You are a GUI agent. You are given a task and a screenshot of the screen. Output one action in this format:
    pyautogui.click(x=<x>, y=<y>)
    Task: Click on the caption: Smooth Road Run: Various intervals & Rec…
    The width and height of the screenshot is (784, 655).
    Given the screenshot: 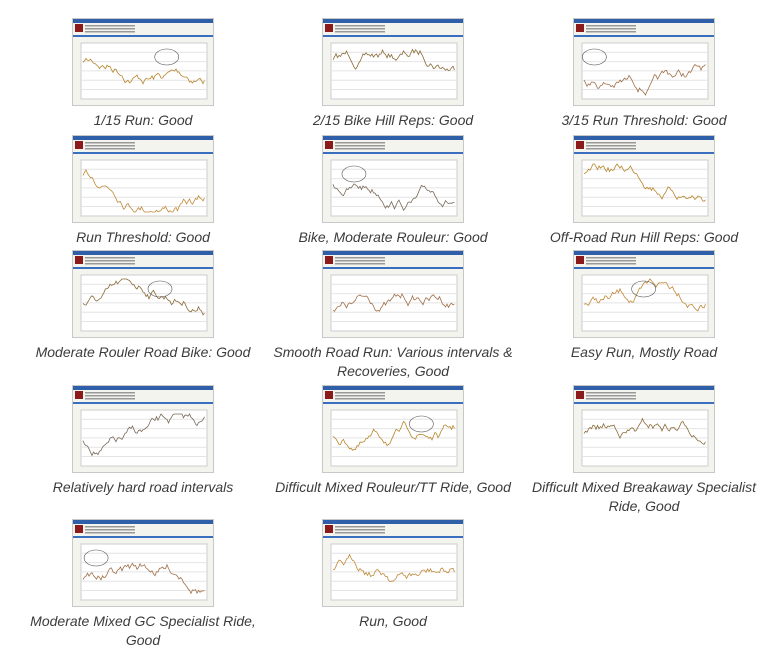 What is the action you would take?
    pyautogui.click(x=393, y=361)
    